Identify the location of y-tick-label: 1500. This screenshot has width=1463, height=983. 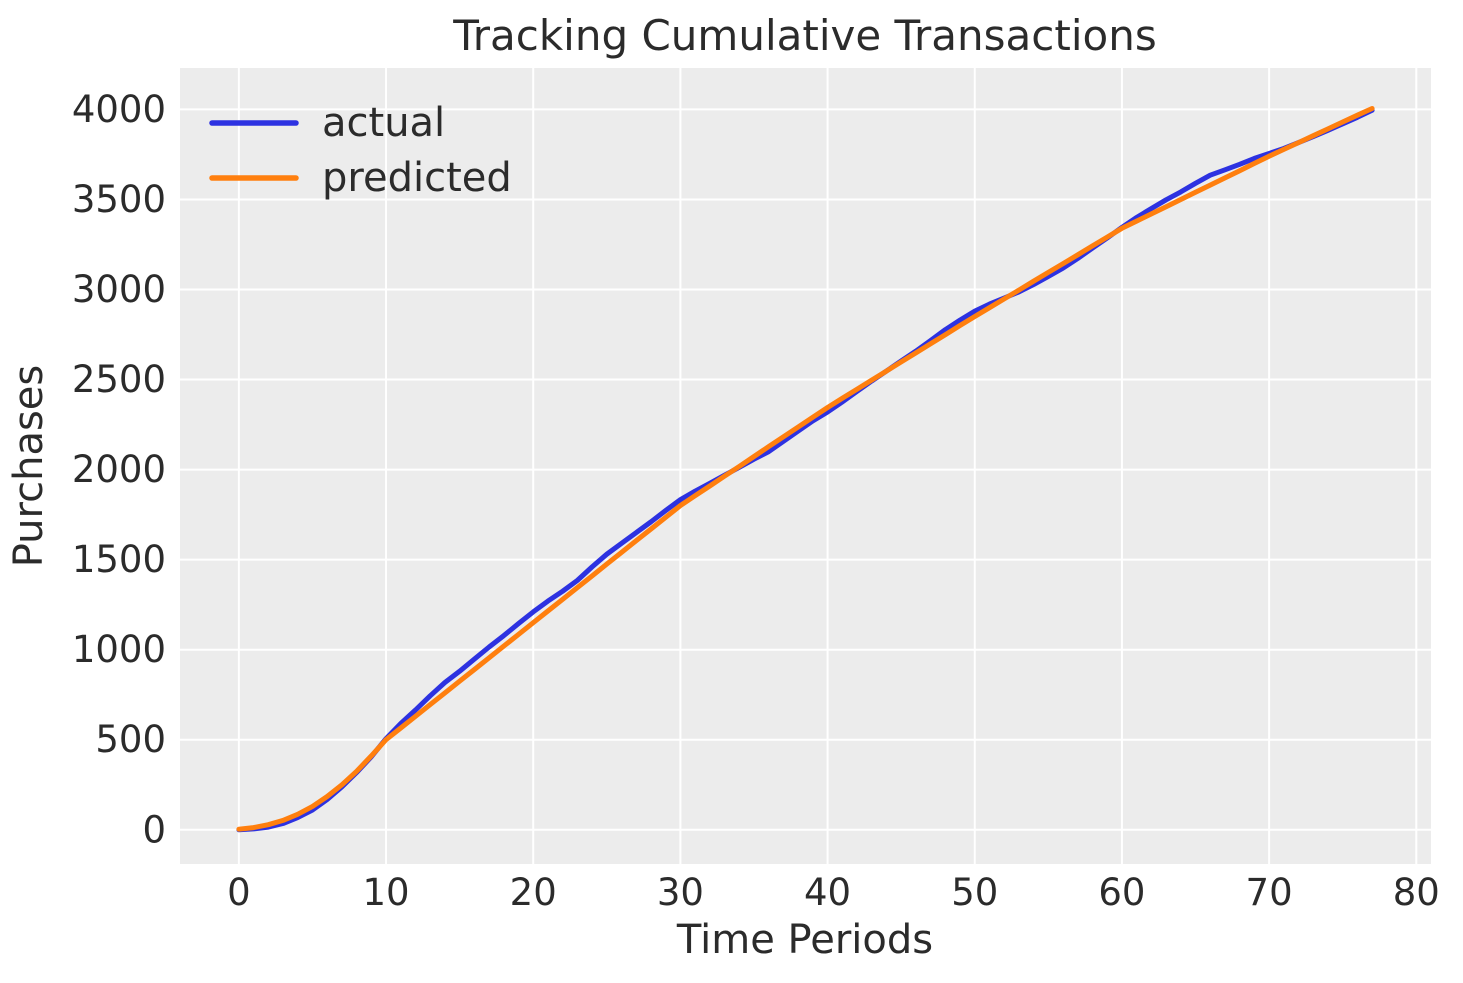
(119, 559).